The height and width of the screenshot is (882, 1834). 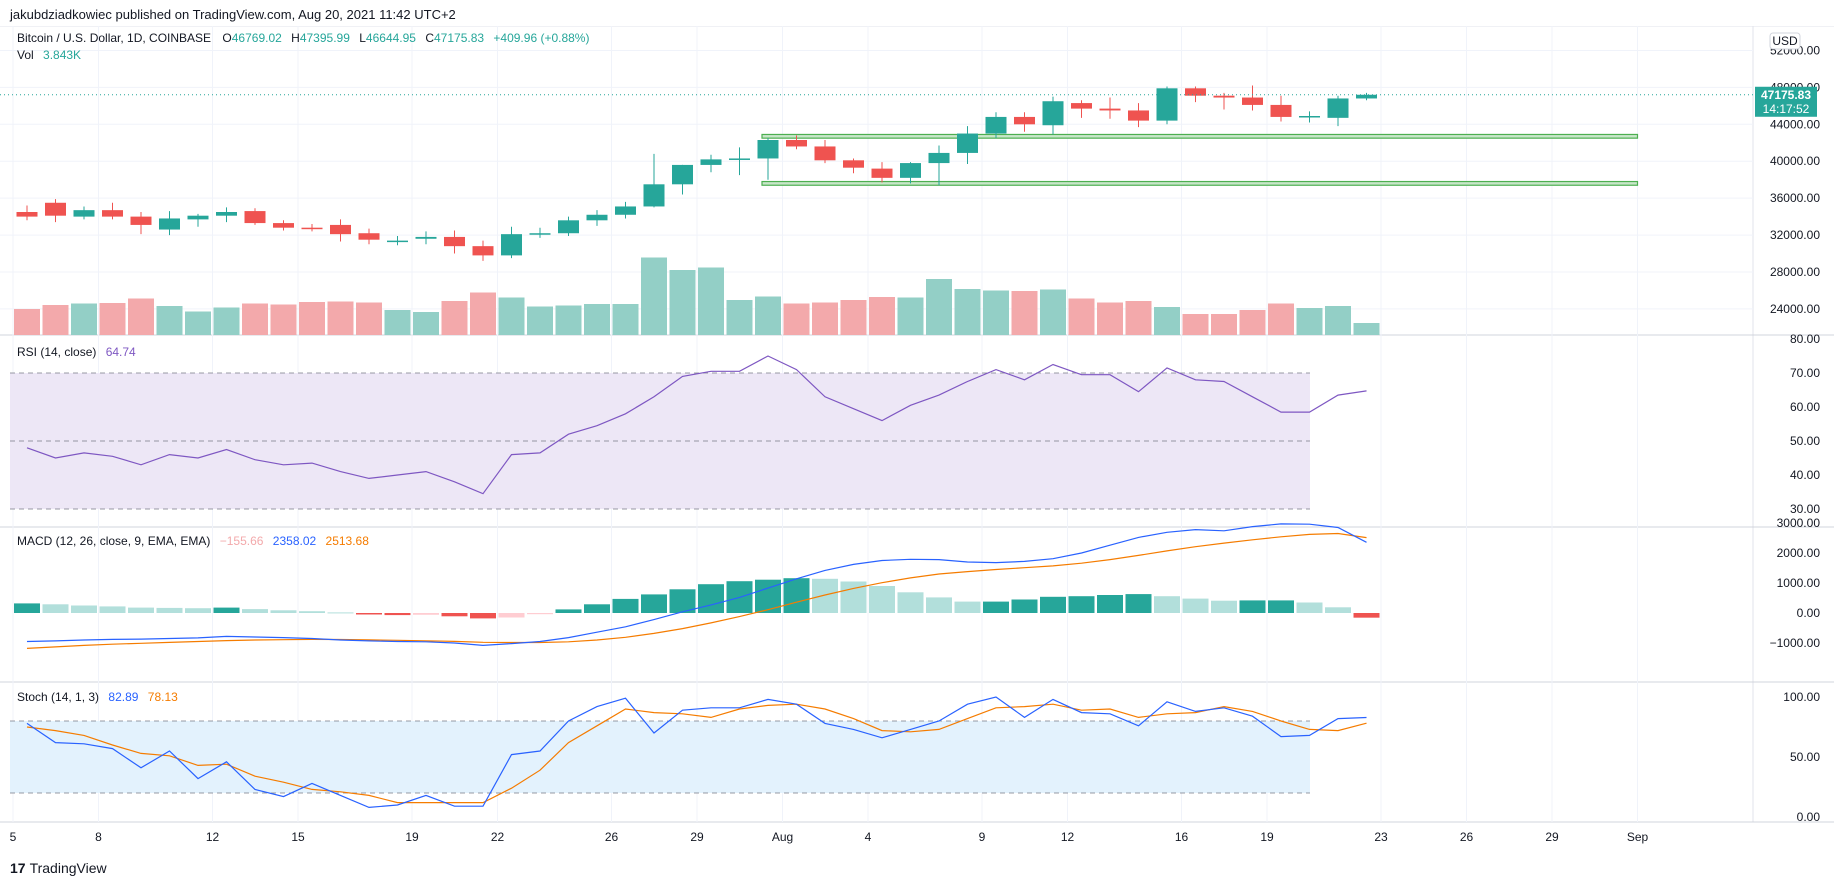 I want to click on support-resistance-zones, so click(x=1200, y=159).